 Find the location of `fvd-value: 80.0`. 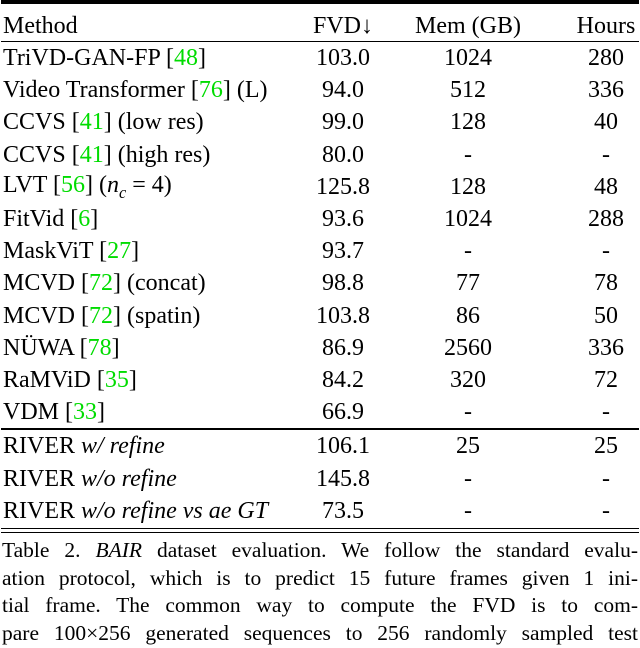

fvd-value: 80.0 is located at coordinates (343, 154).